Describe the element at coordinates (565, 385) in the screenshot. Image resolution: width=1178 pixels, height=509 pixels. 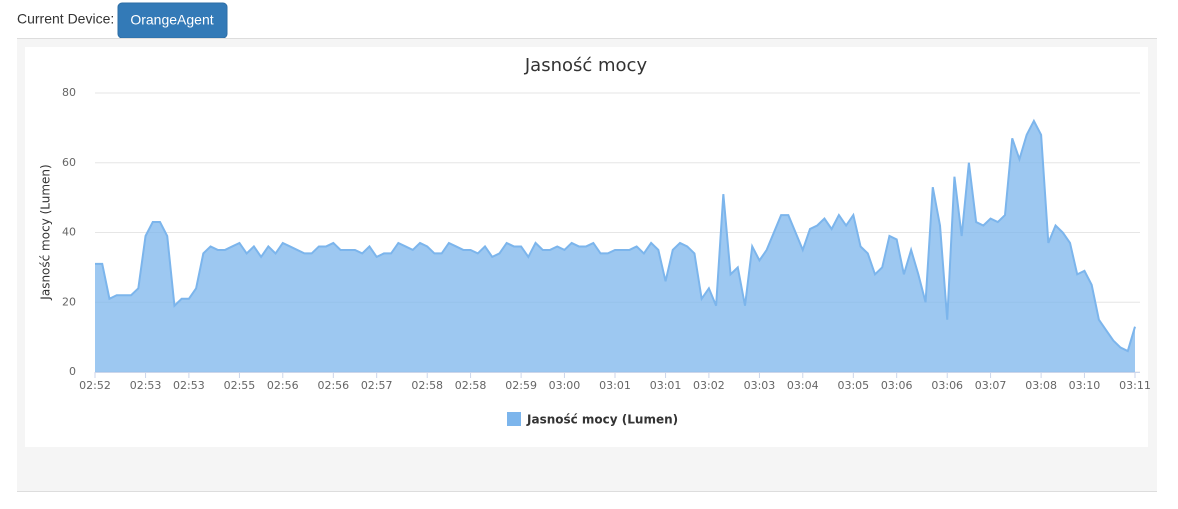
I see `x-tick-label: 03:00` at that location.